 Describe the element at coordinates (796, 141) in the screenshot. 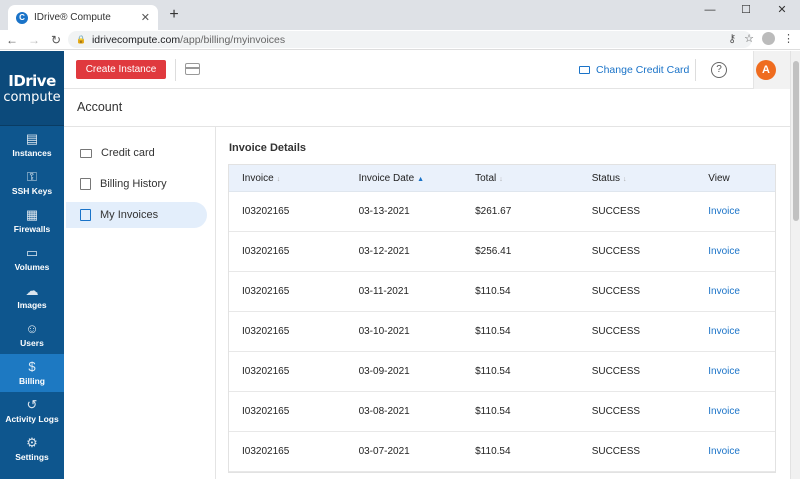

I see `scrollbar-thumb` at that location.